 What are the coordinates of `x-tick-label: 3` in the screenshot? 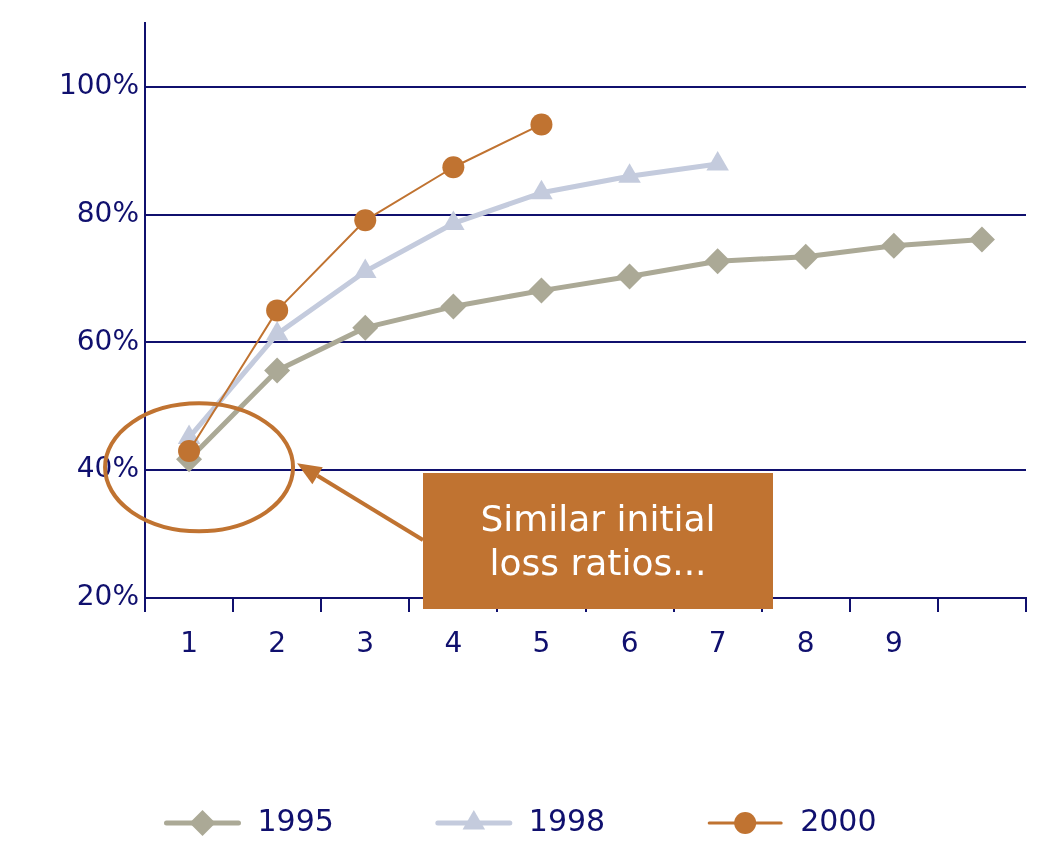 It's located at (365, 643).